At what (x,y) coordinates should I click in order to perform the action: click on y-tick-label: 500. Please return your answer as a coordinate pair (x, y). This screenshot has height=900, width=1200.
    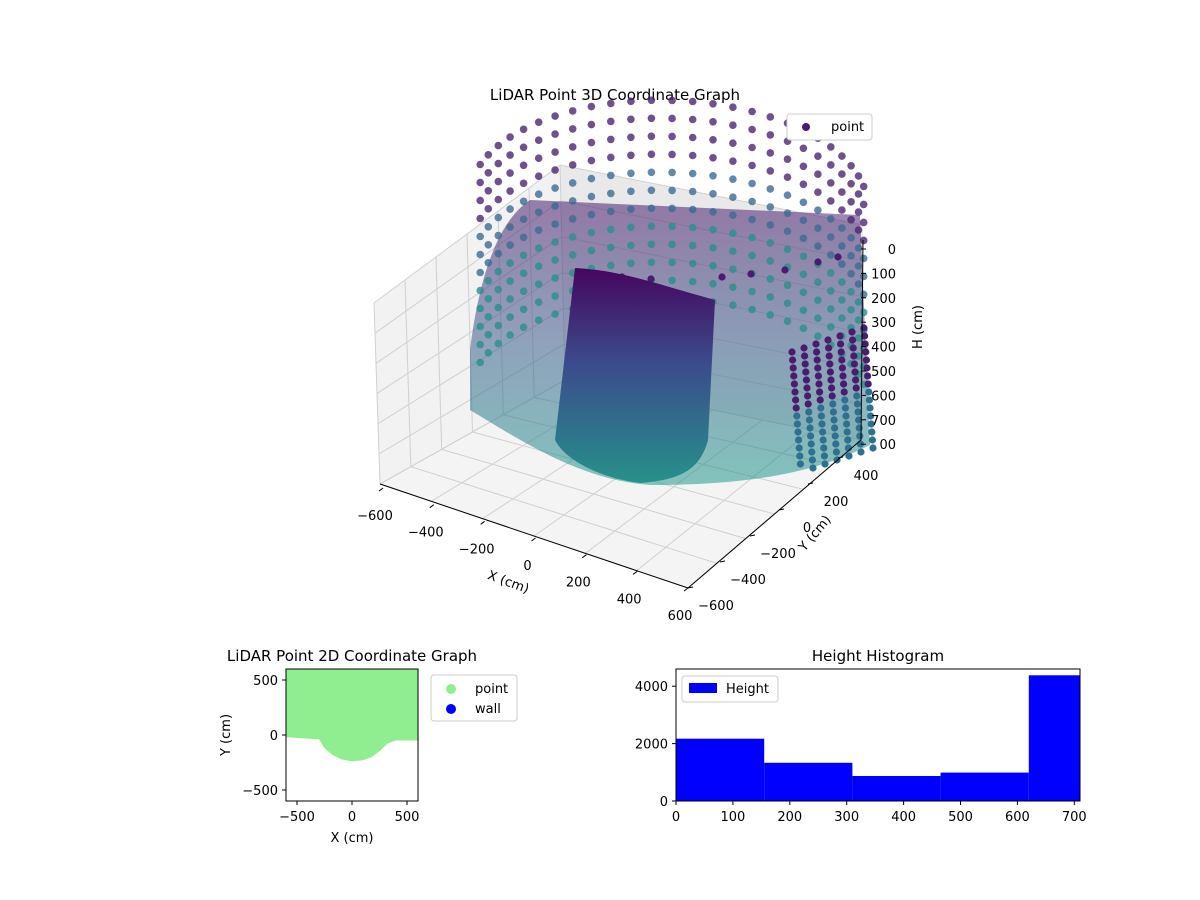
    Looking at the image, I should click on (265, 681).